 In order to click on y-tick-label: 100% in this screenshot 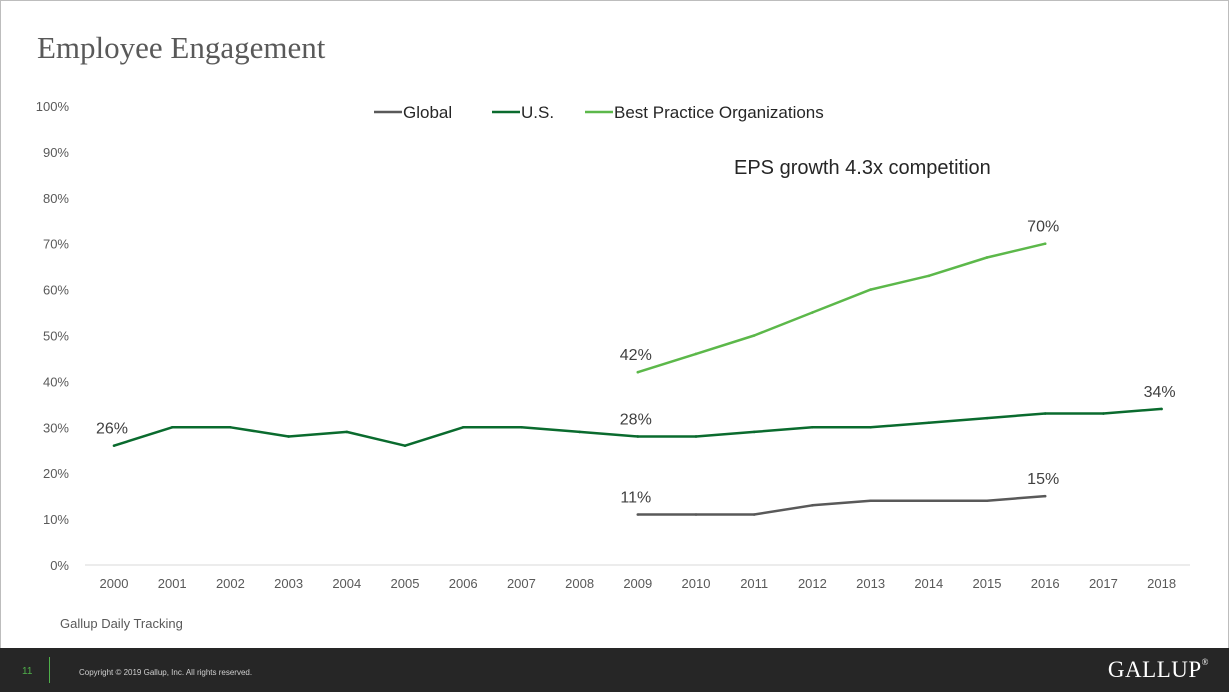, I will do `click(53, 106)`.